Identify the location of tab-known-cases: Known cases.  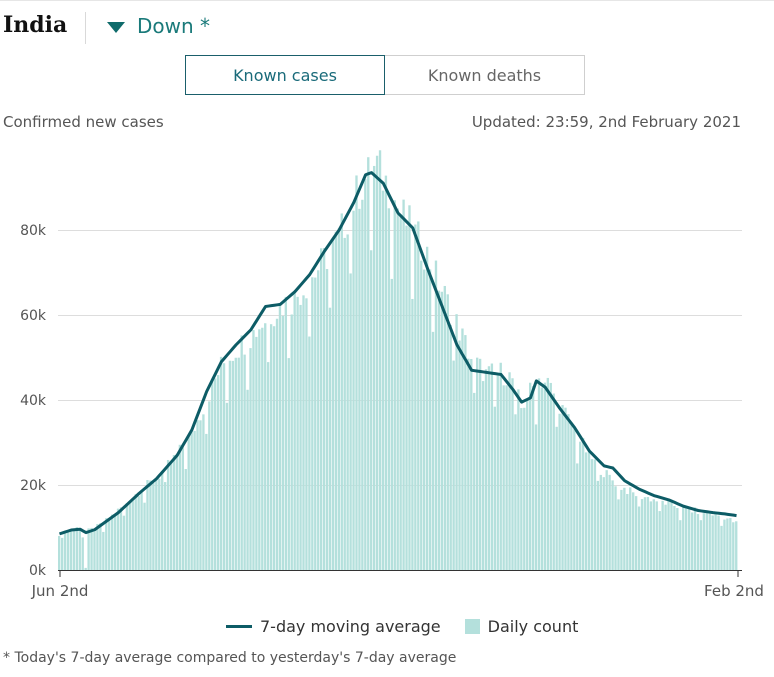
(285, 75).